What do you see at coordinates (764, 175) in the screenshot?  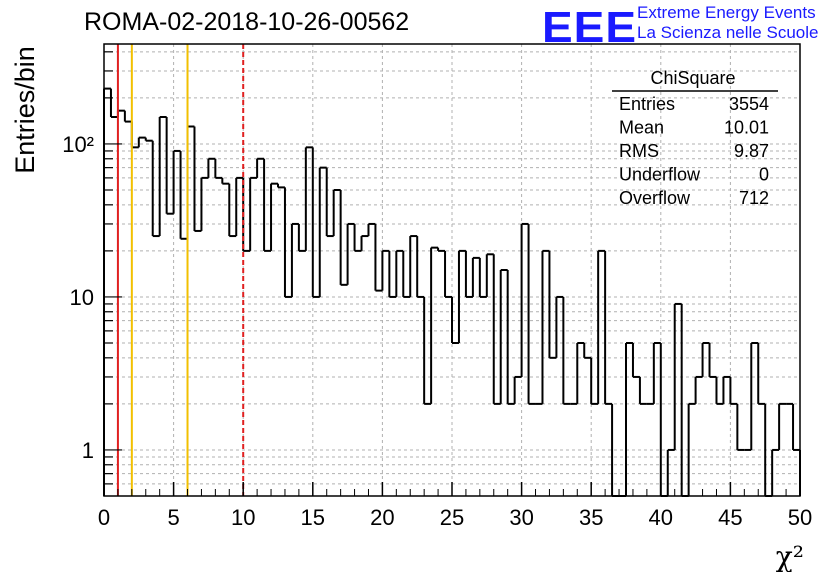 I see `stats-value: 0` at bounding box center [764, 175].